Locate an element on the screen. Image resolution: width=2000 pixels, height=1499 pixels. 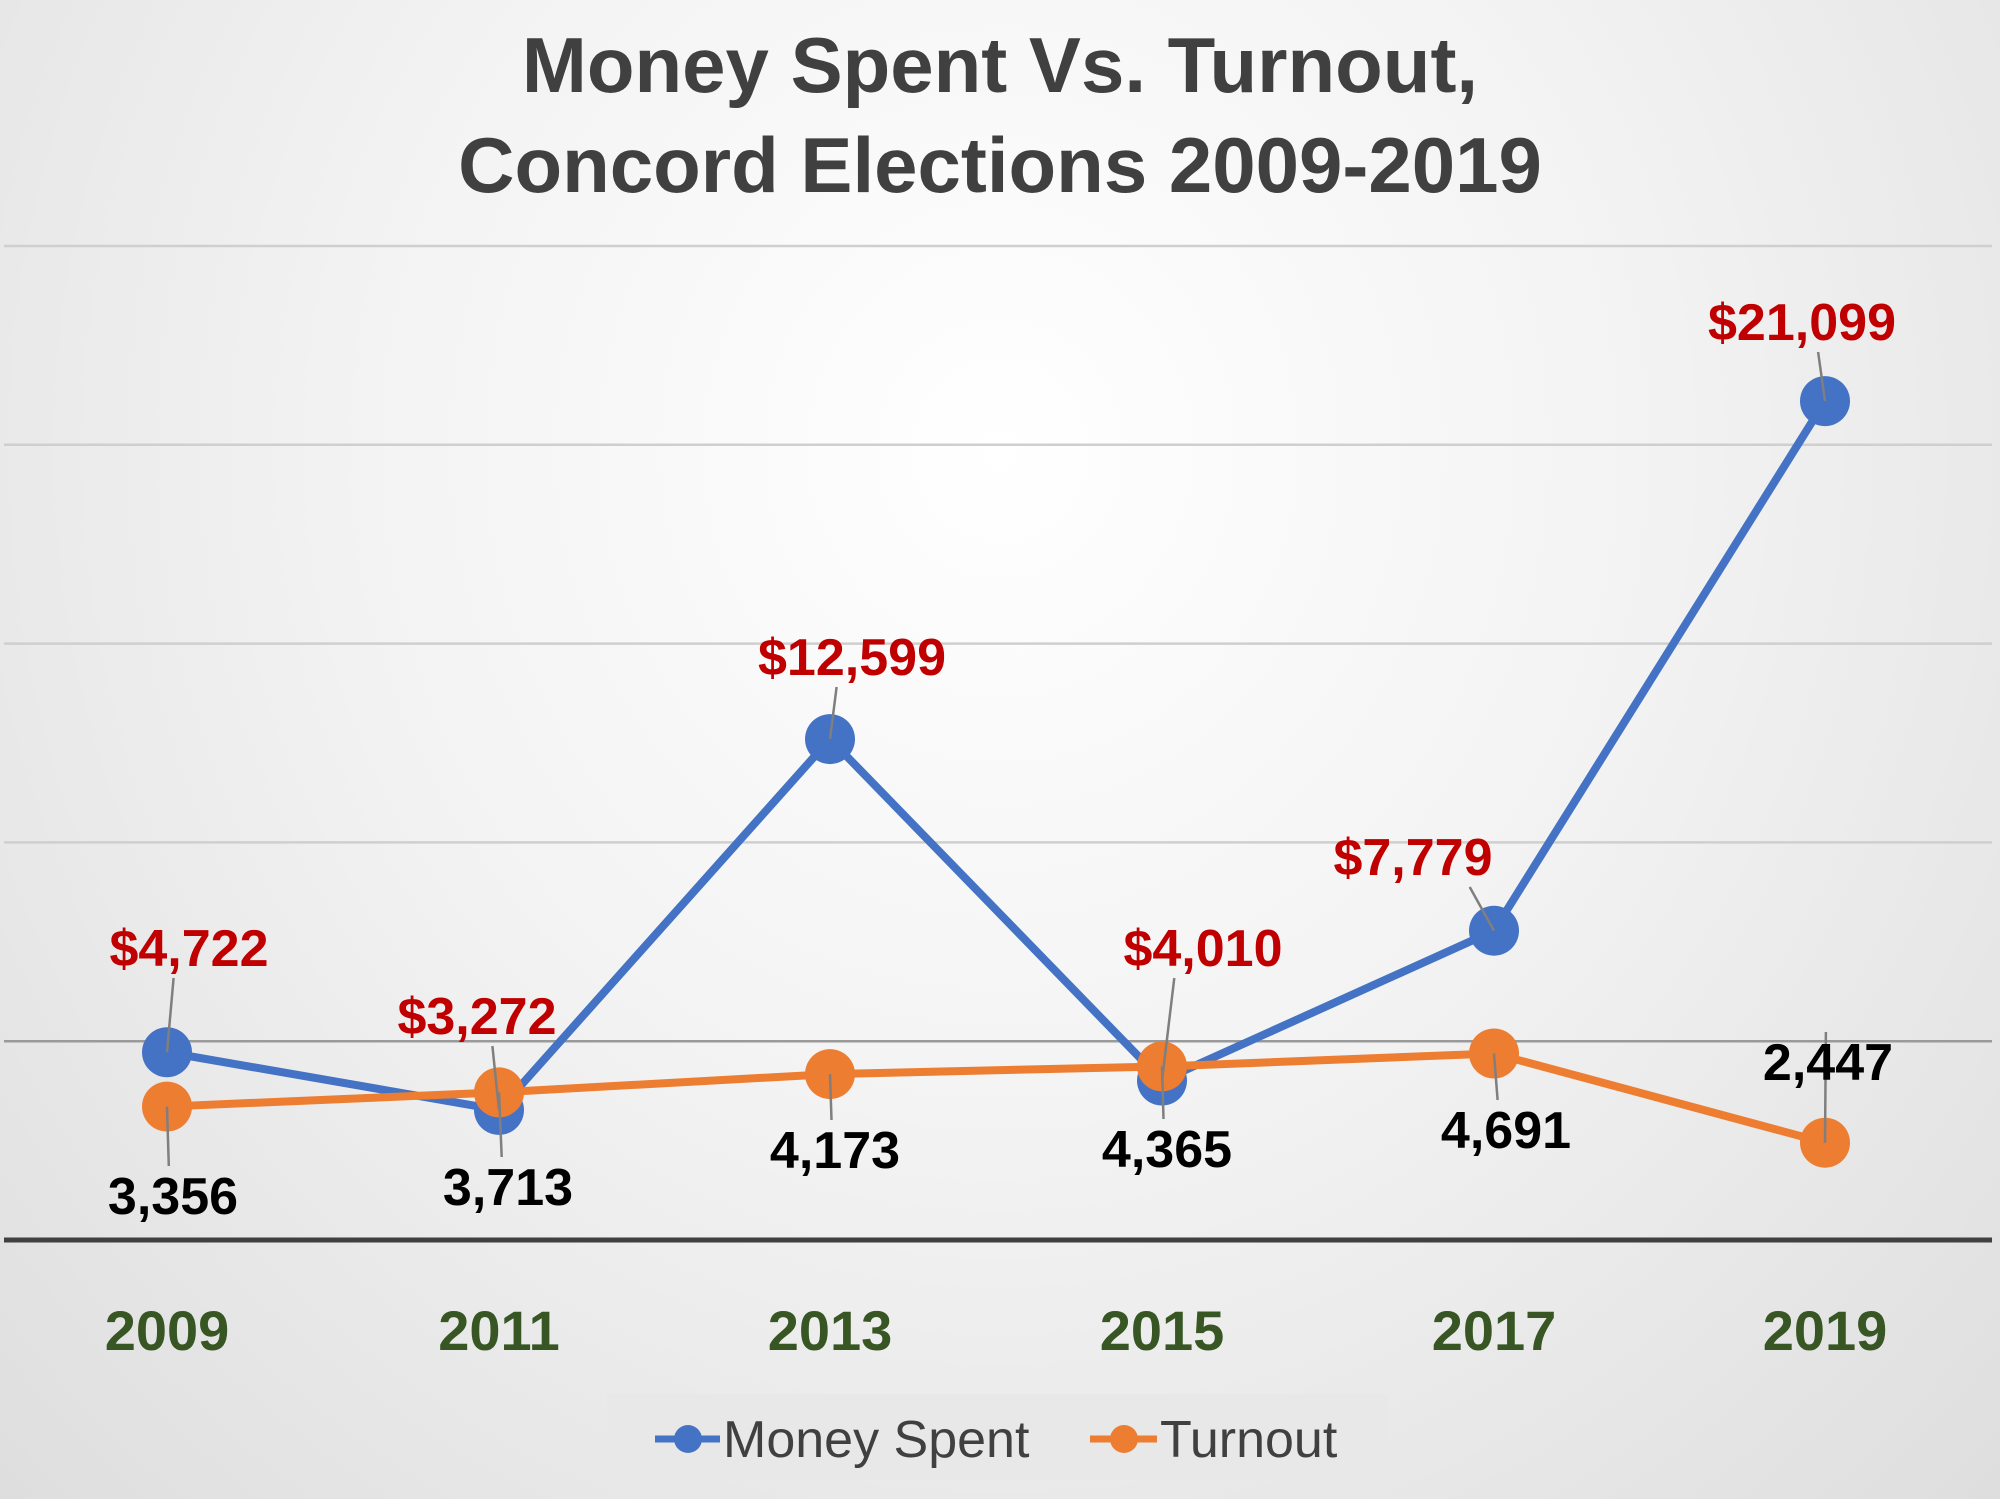
legend-box is located at coordinates (997, 1437).